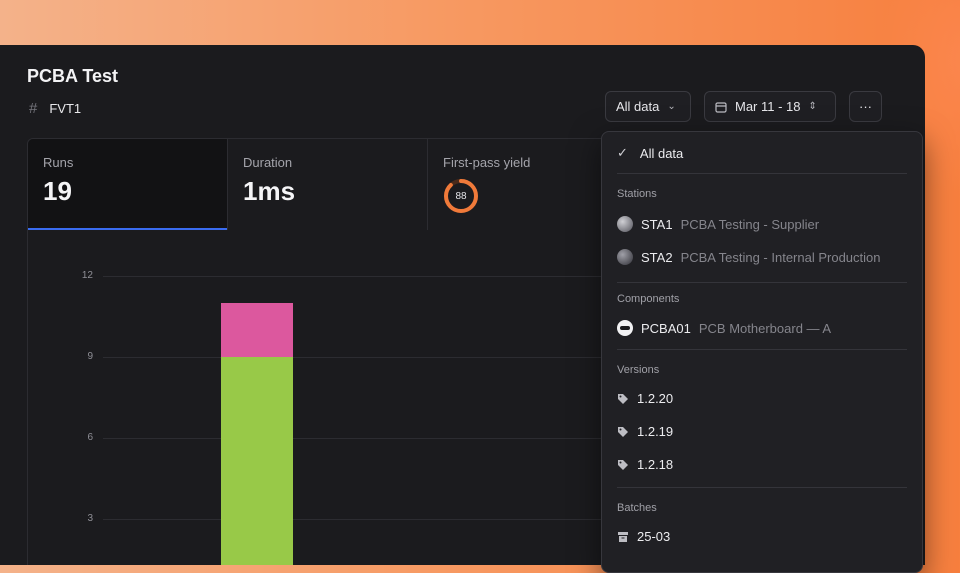  What do you see at coordinates (812, 106) in the screenshot?
I see `chevron-updown-icon: ⇕` at bounding box center [812, 106].